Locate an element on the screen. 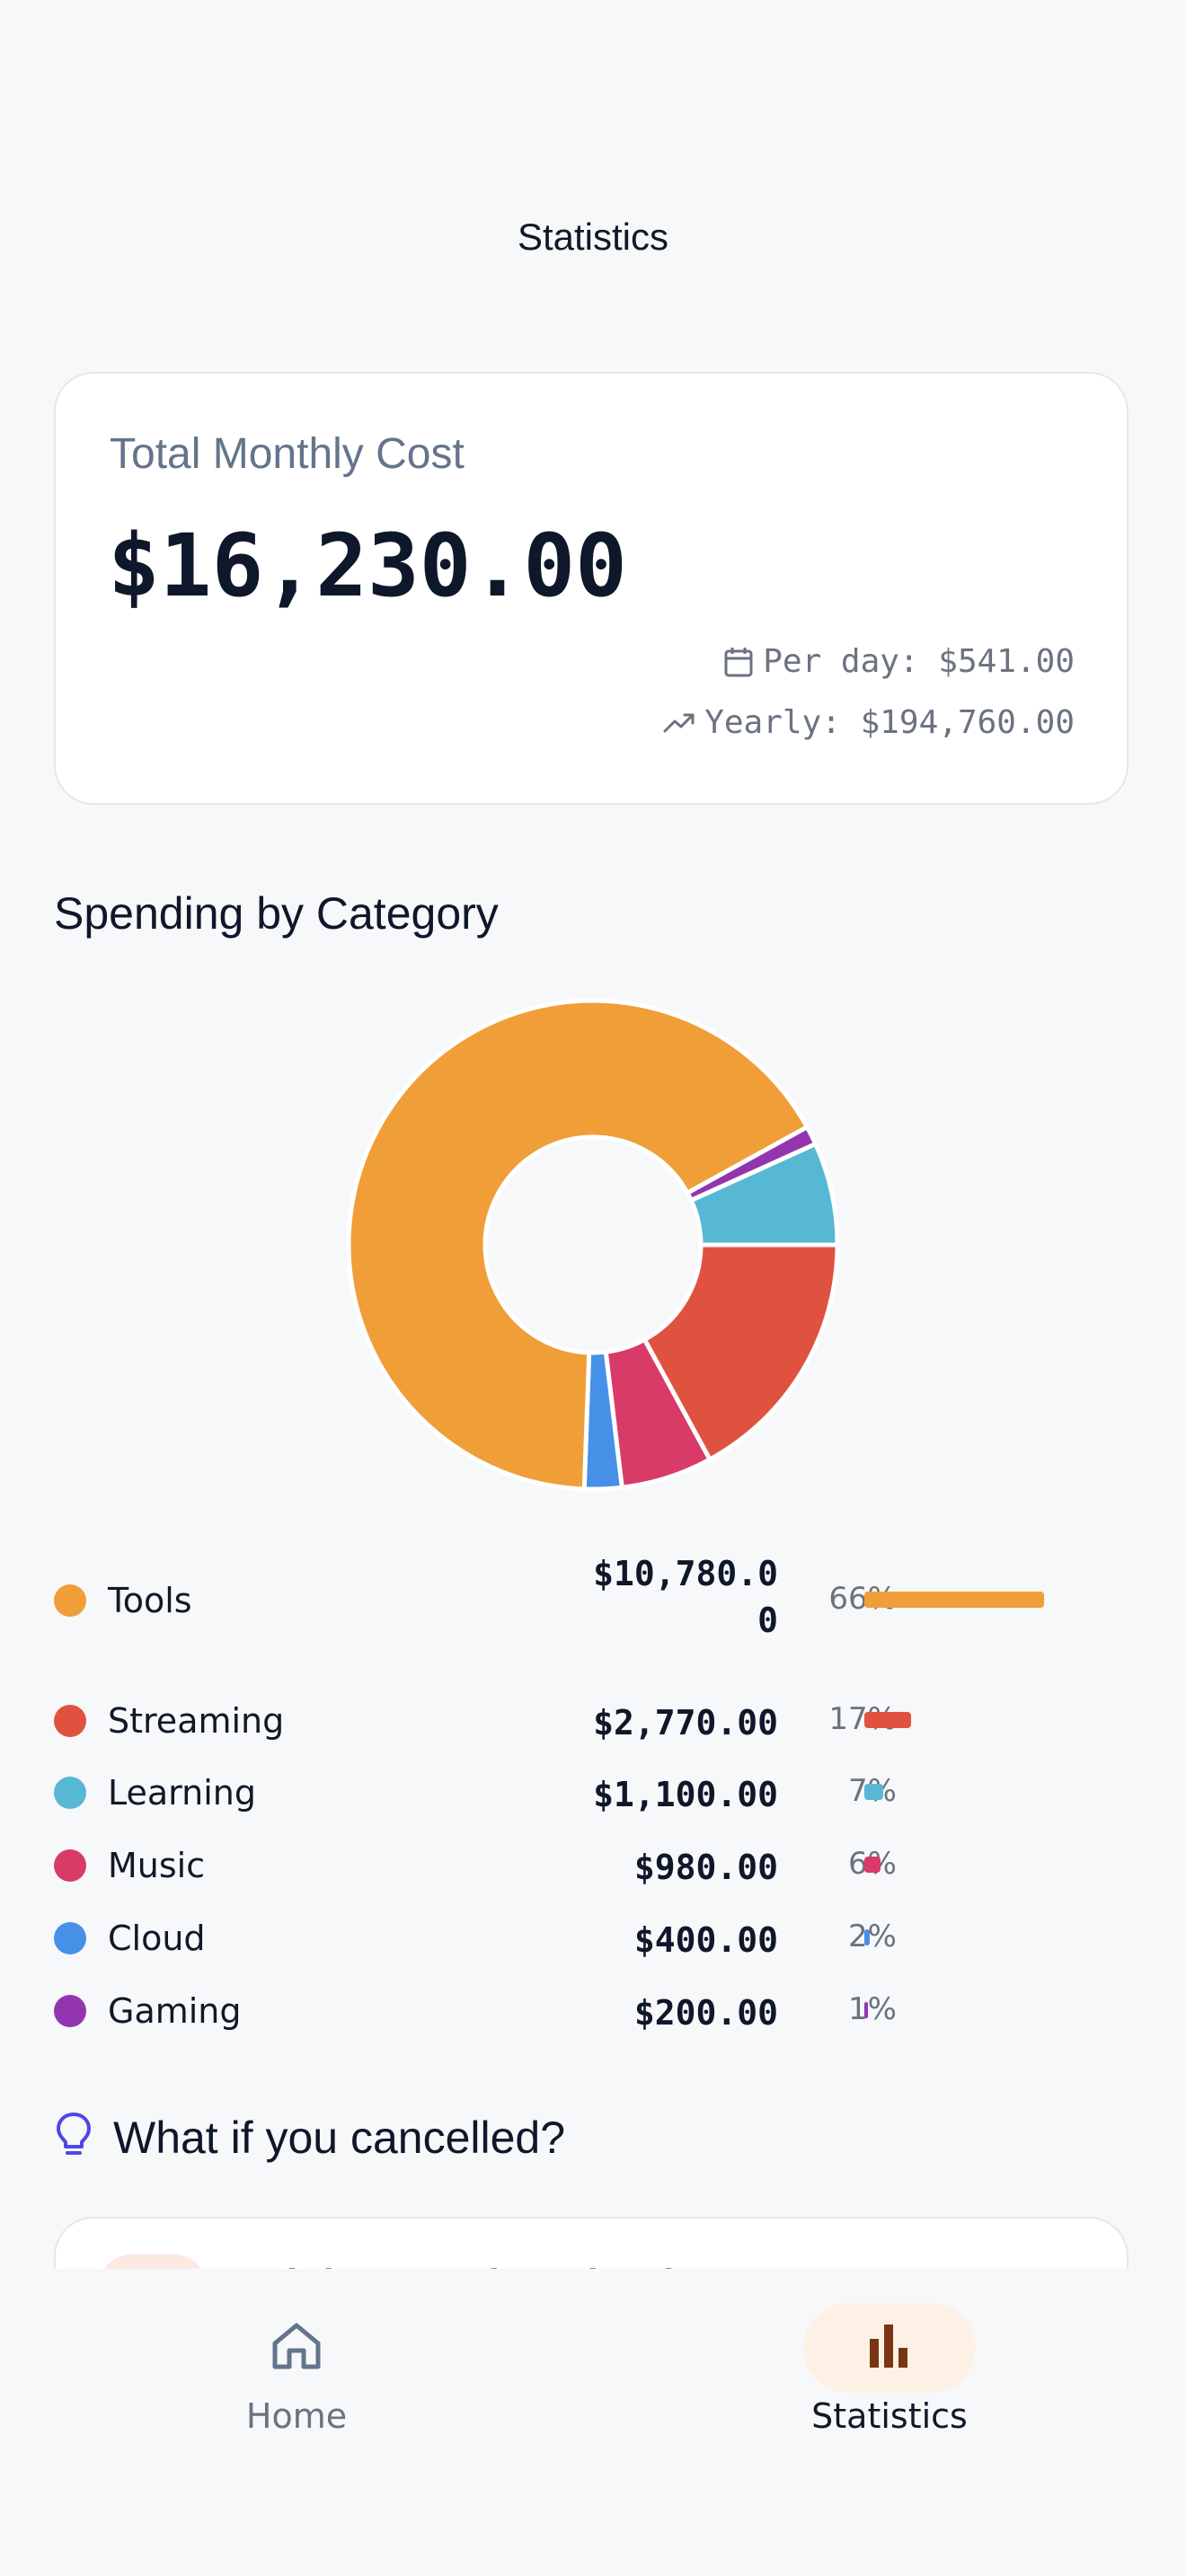 This screenshot has height=2576, width=1186. legend-row-streaming: Streaming $2,770.00 17% is located at coordinates (593, 1721).